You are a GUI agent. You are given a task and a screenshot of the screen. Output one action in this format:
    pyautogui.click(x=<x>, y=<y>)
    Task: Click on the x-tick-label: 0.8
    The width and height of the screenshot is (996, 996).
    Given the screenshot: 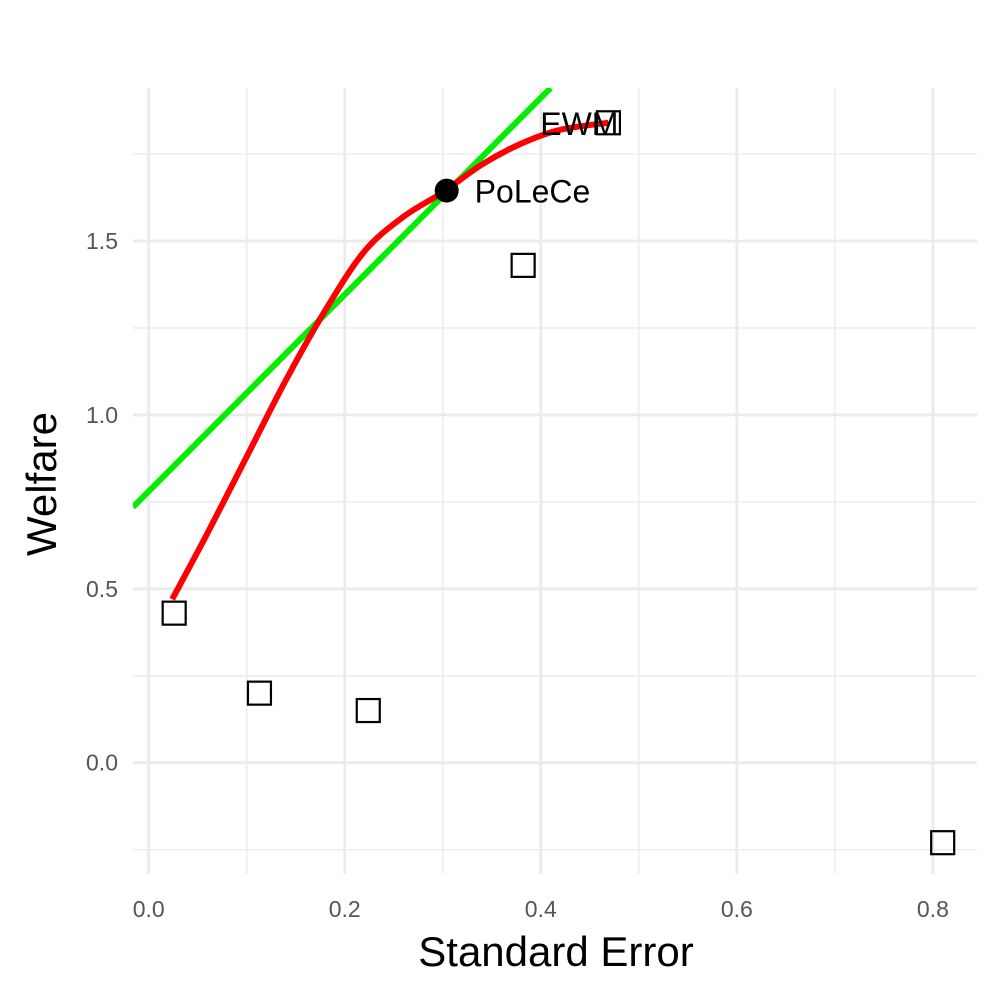 What is the action you would take?
    pyautogui.click(x=933, y=909)
    